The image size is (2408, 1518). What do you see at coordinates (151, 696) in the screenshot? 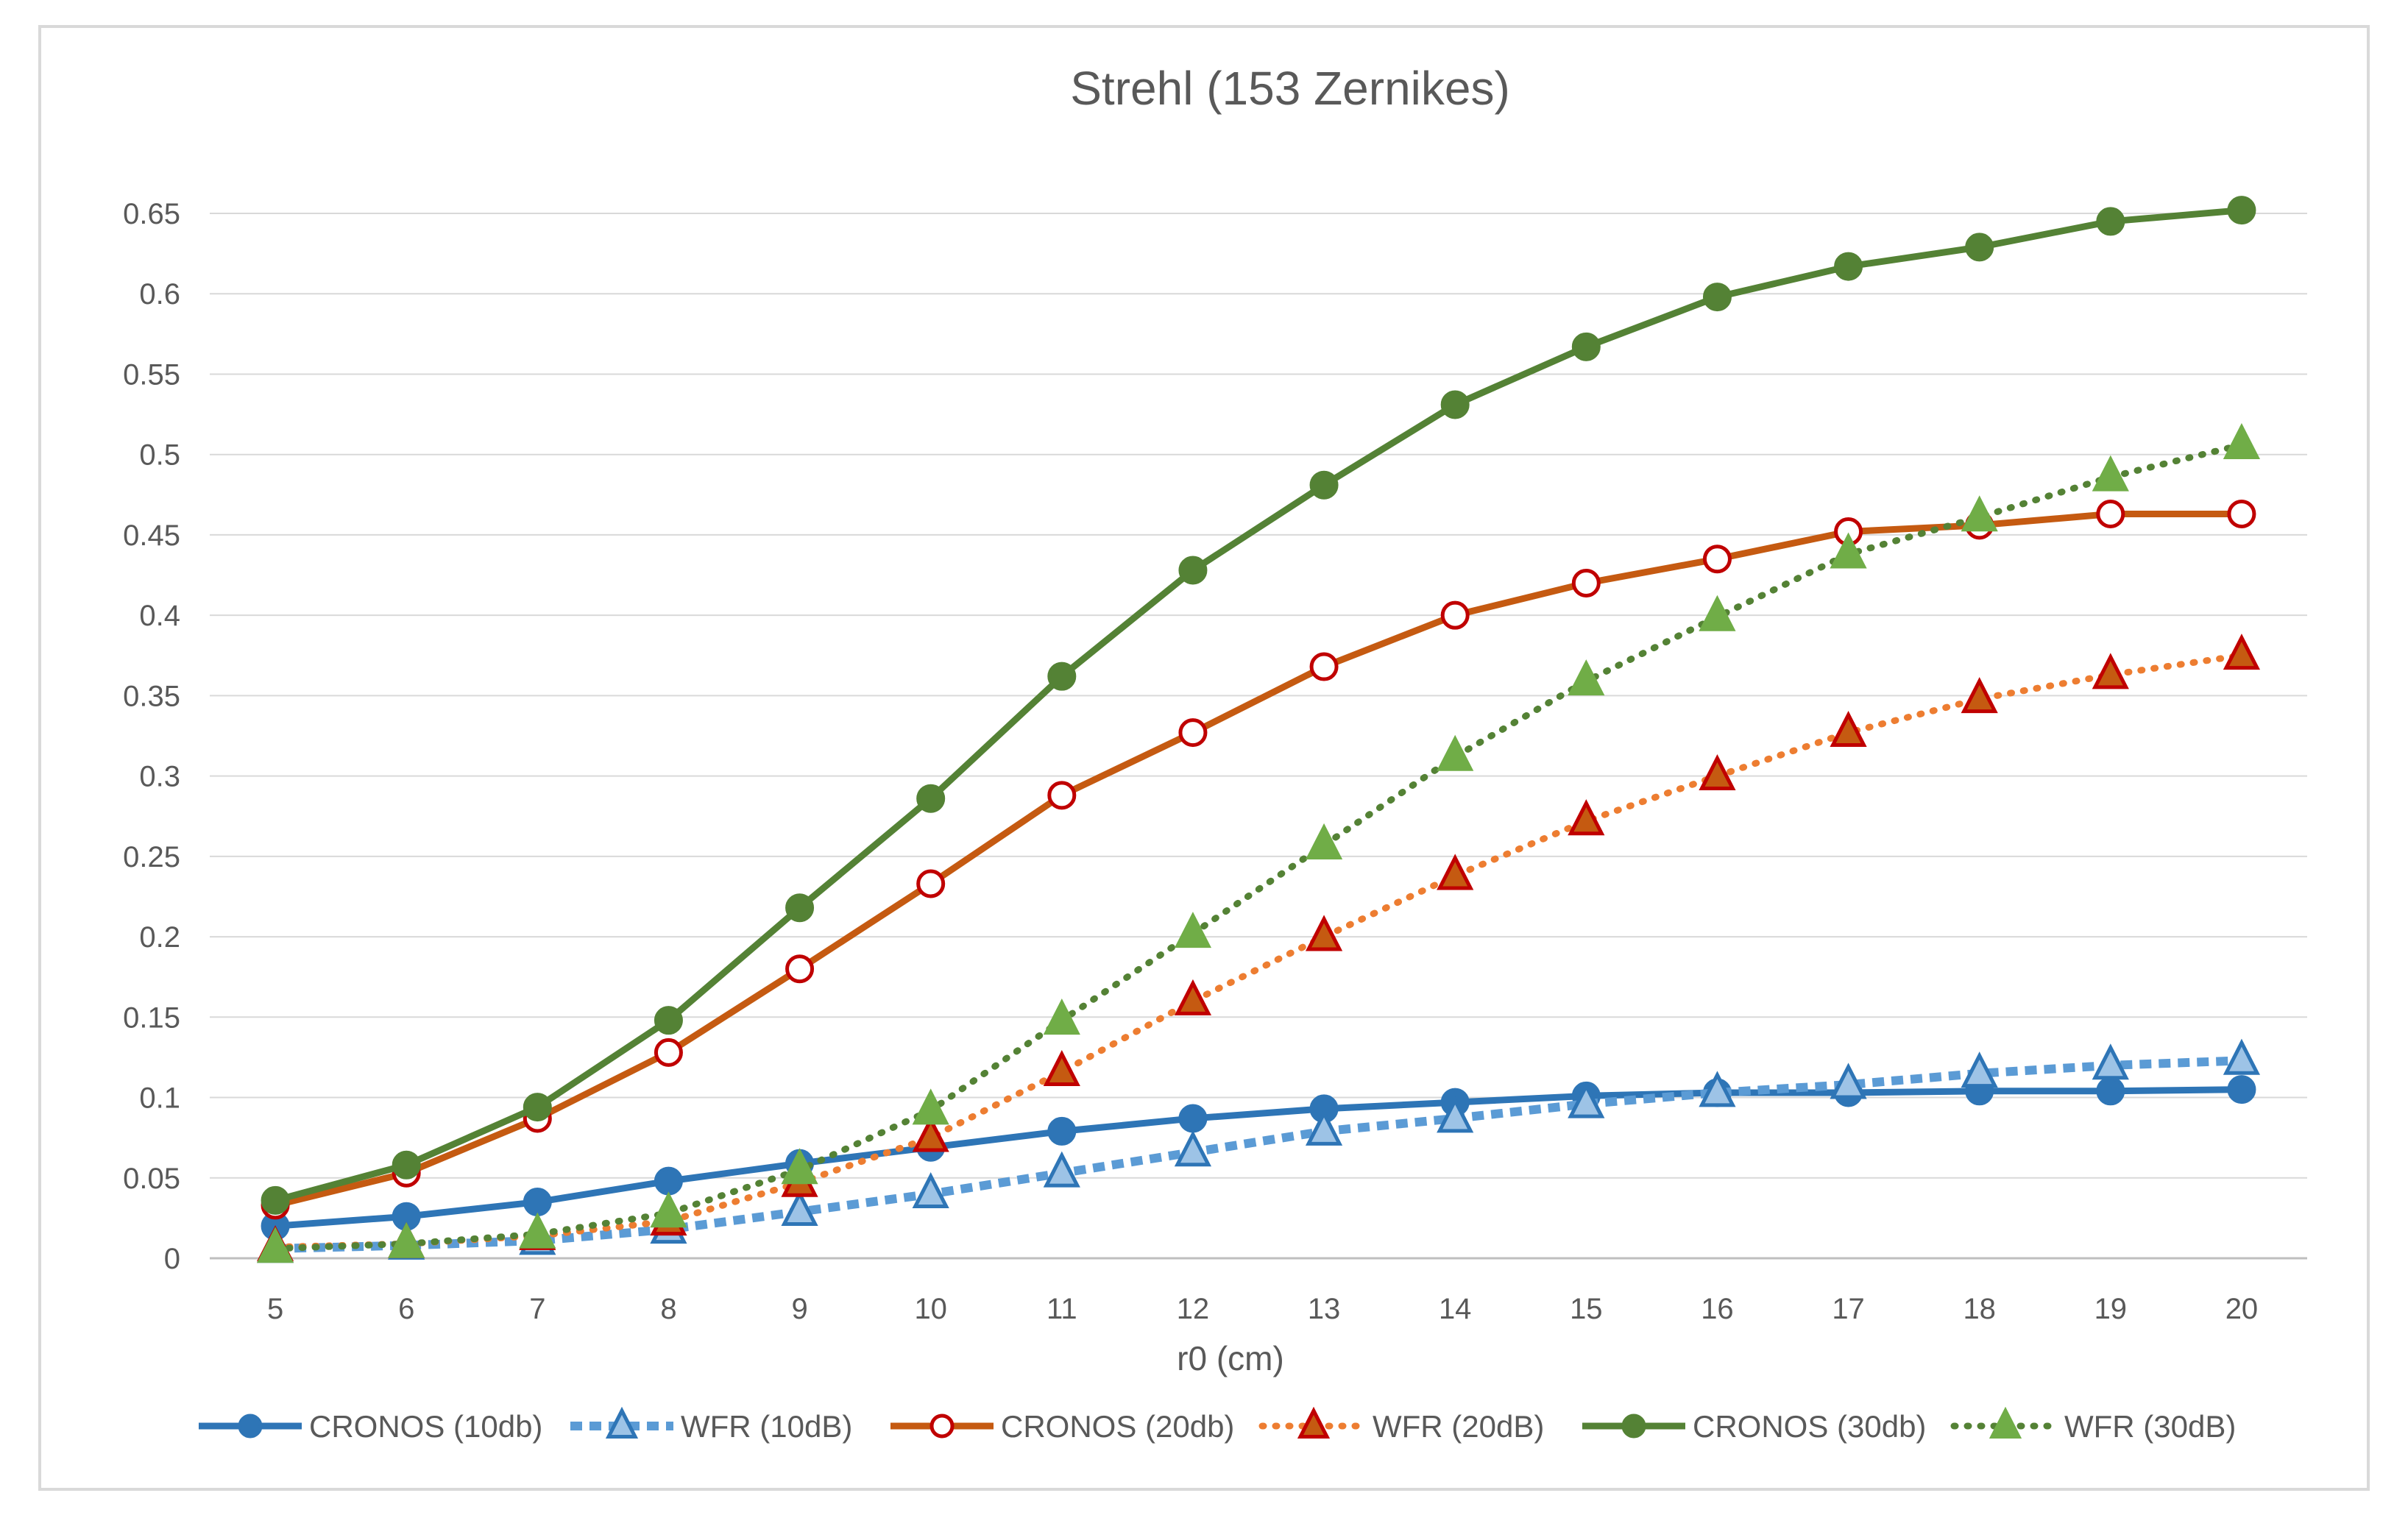
I see `y-tick-label: 0.35` at bounding box center [151, 696].